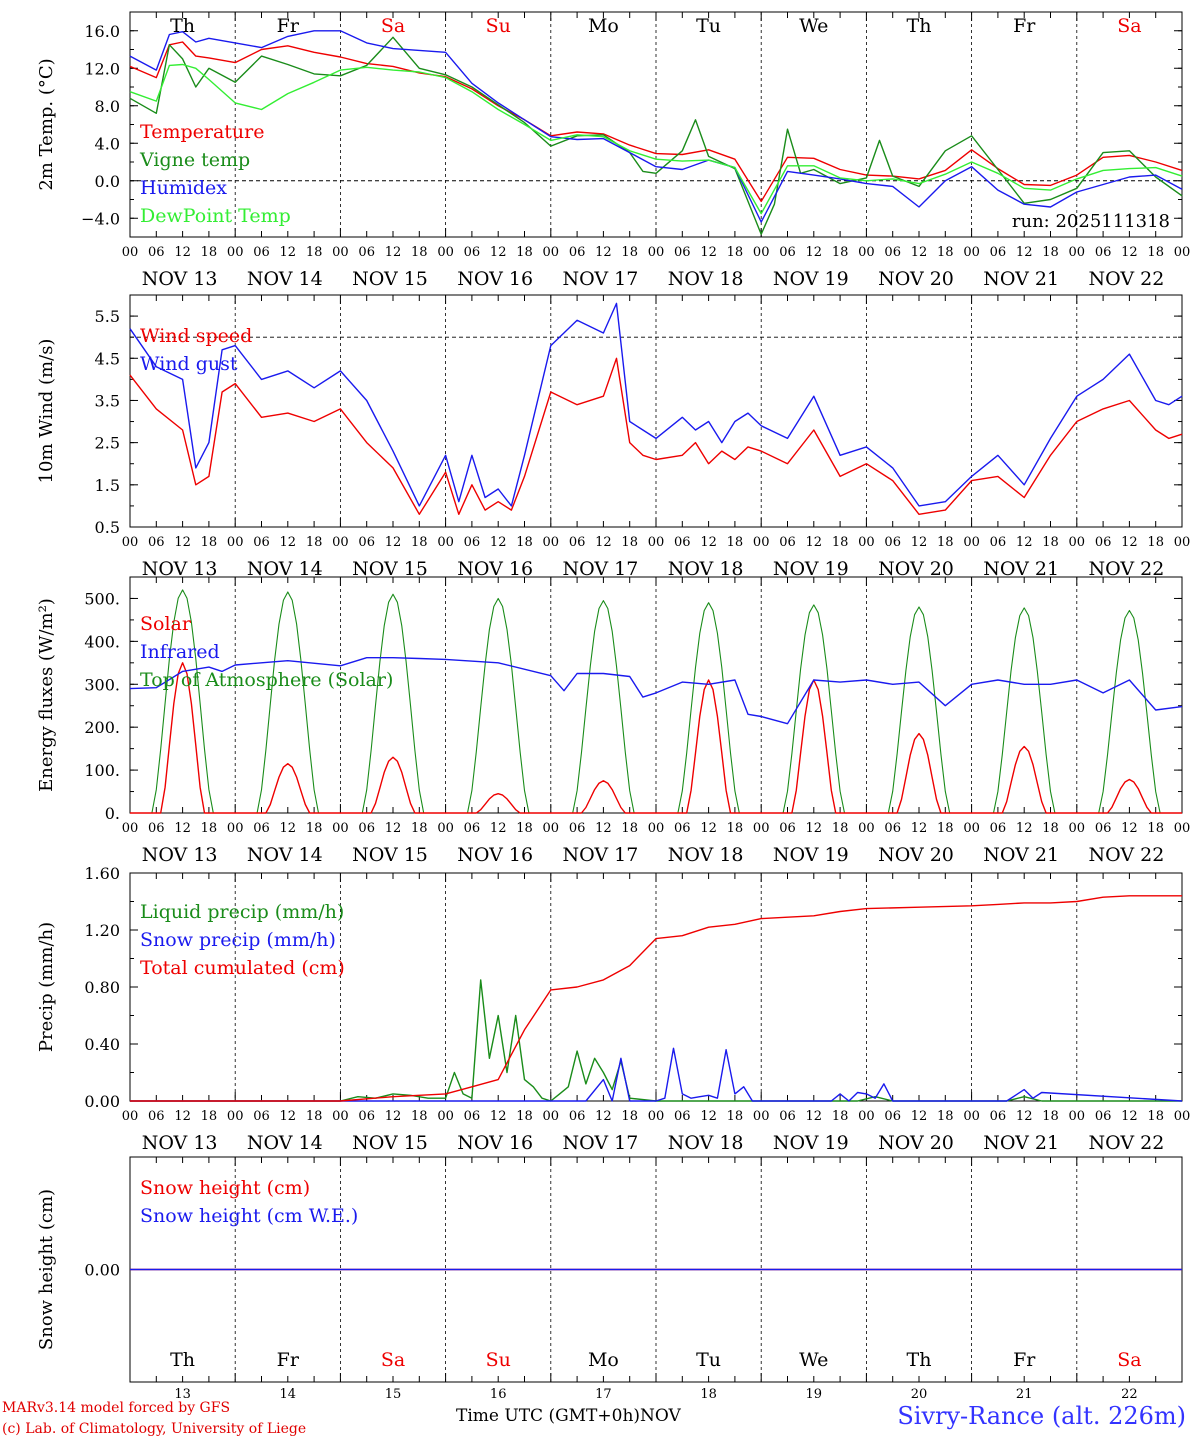 Image resolution: width=1194 pixels, height=1440 pixels. I want to click on y-axis-label: Snow height (cm), so click(46, 1269).